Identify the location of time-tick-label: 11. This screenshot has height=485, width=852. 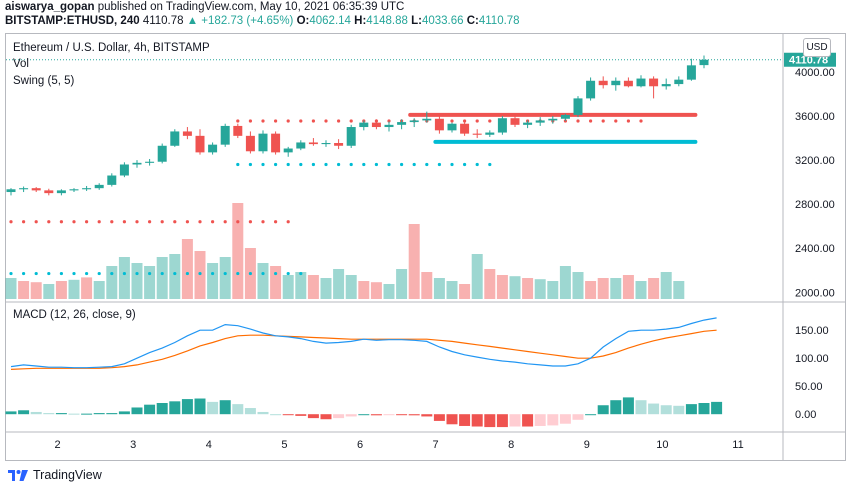
(737, 445).